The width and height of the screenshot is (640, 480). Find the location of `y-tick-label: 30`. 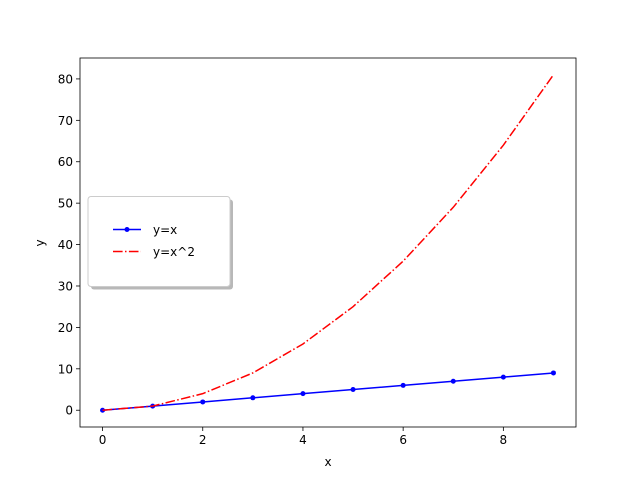

y-tick-label: 30 is located at coordinates (65, 286).